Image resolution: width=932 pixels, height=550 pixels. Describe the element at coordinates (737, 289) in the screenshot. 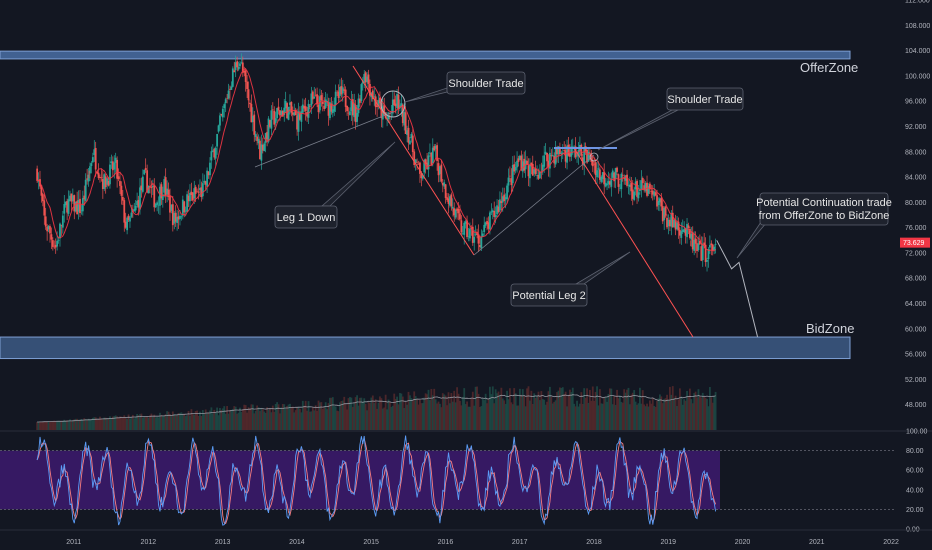

I see `projected-continuation-path` at that location.